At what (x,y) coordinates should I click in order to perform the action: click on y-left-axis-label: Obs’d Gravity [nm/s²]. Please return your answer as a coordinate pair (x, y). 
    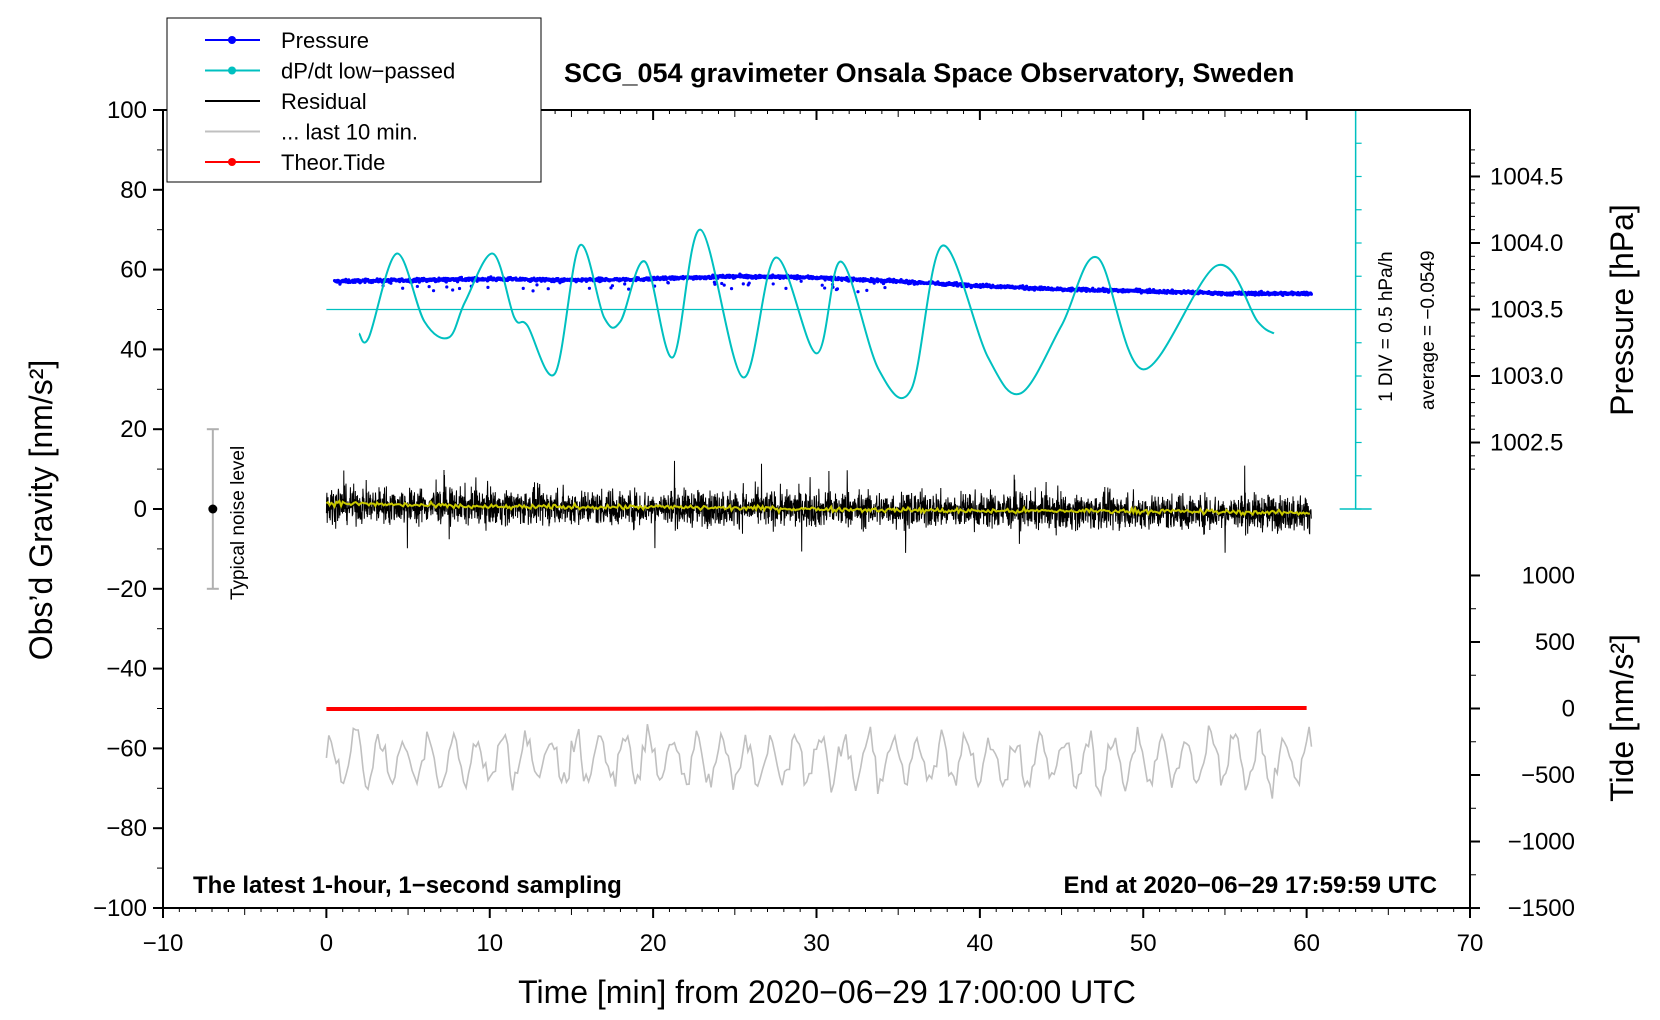
    Looking at the image, I should click on (41, 510).